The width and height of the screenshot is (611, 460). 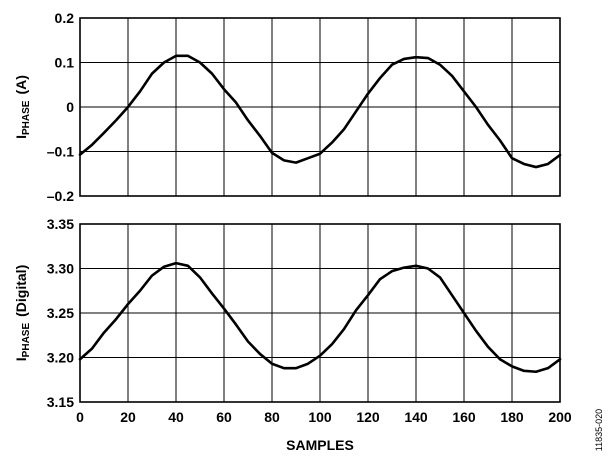 I want to click on x-tick-label: 200, so click(x=560, y=417).